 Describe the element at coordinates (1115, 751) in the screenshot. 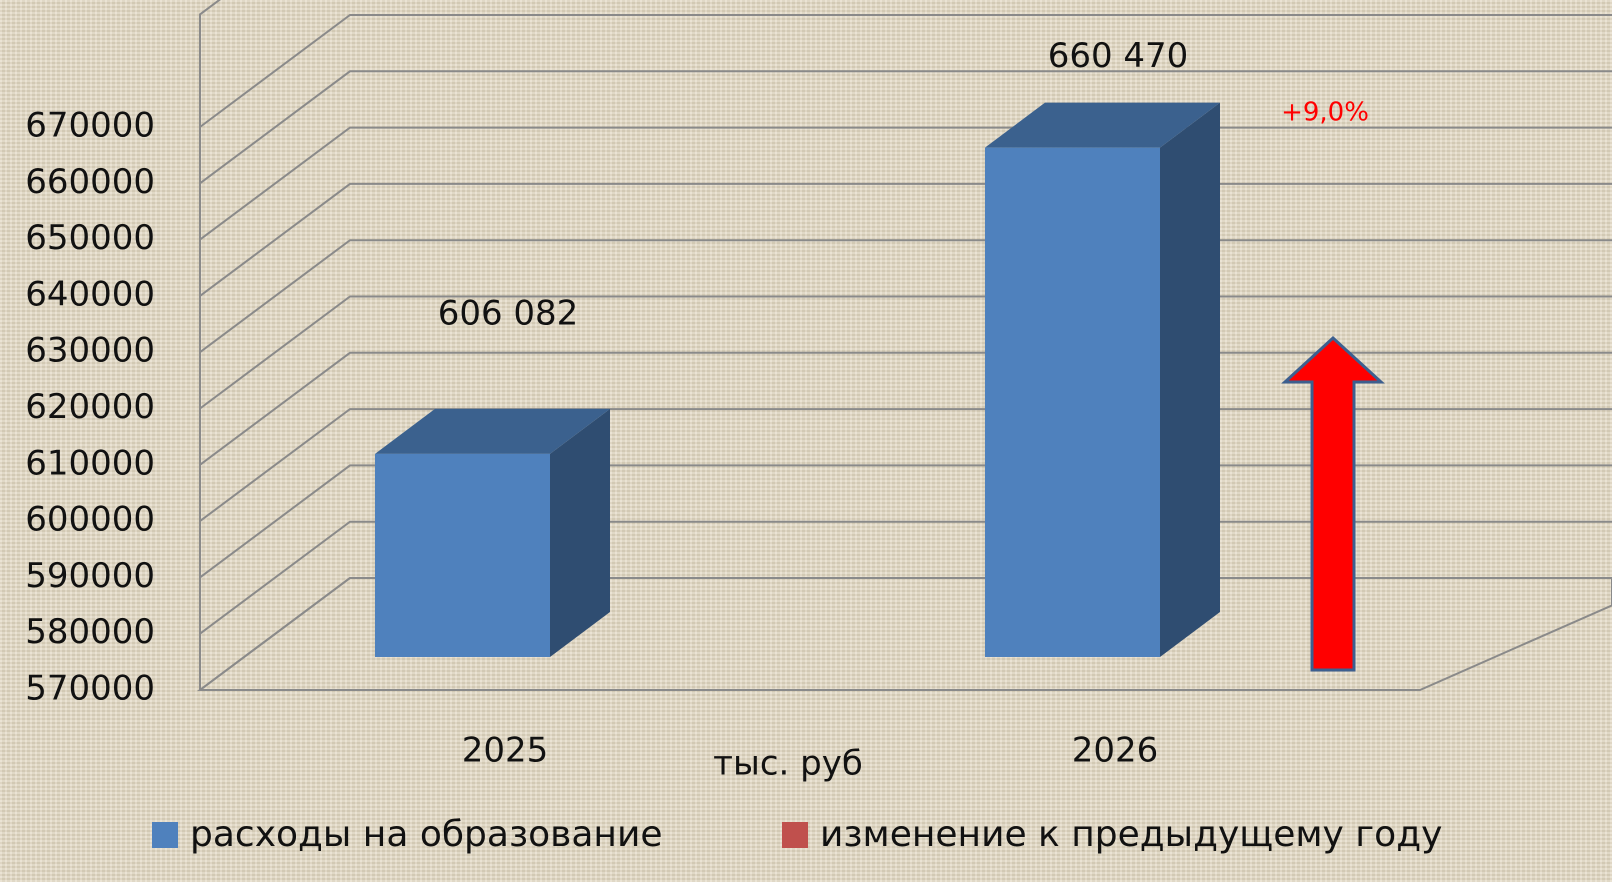

I see `x-tick-label: 2026` at that location.